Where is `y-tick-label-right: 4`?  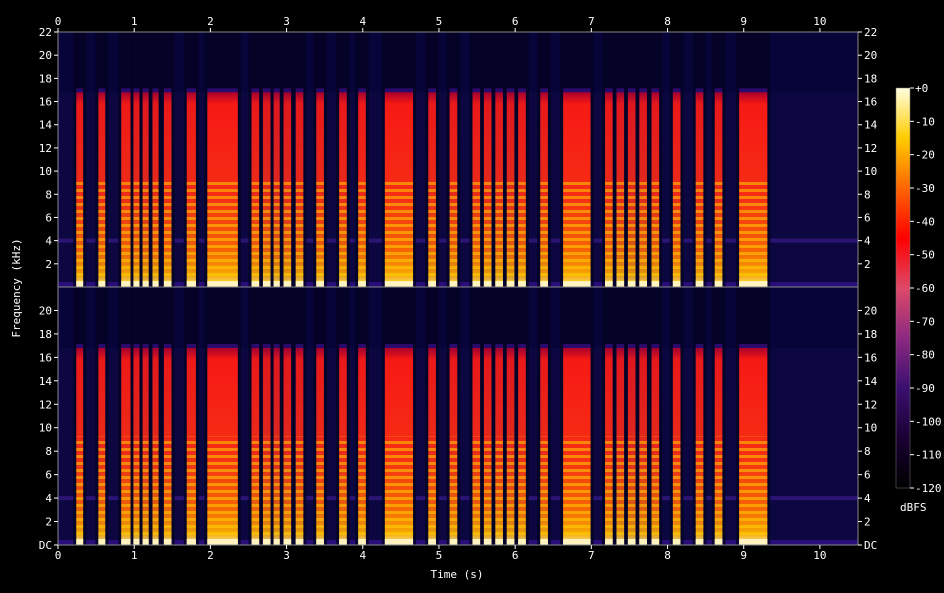 y-tick-label-right: 4 is located at coordinates (867, 498).